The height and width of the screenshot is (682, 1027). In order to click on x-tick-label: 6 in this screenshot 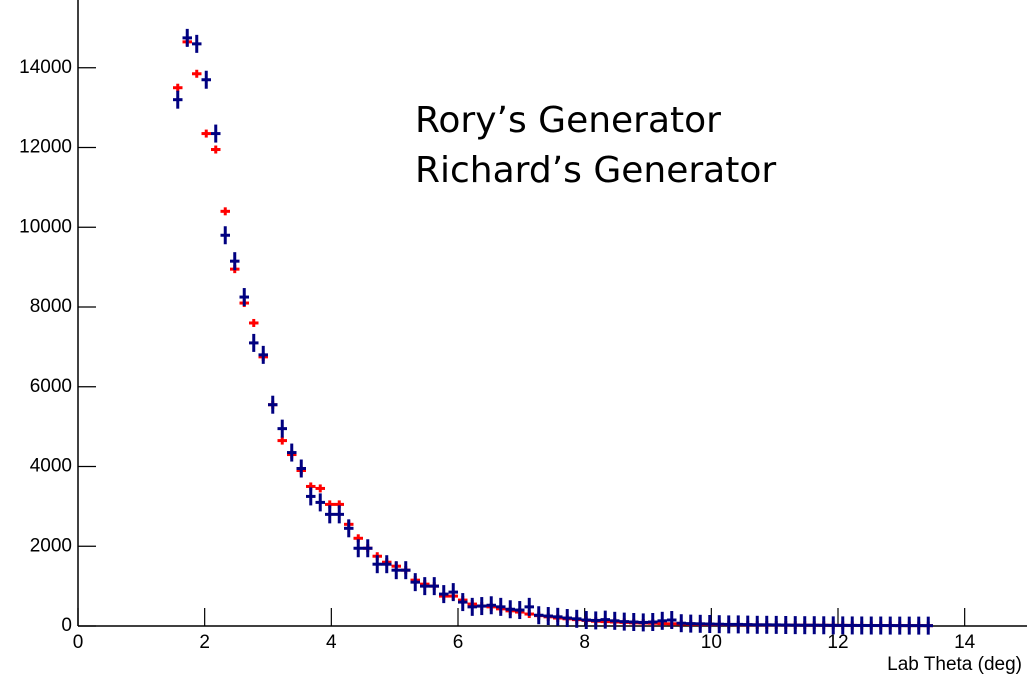, I will do `click(458, 642)`.